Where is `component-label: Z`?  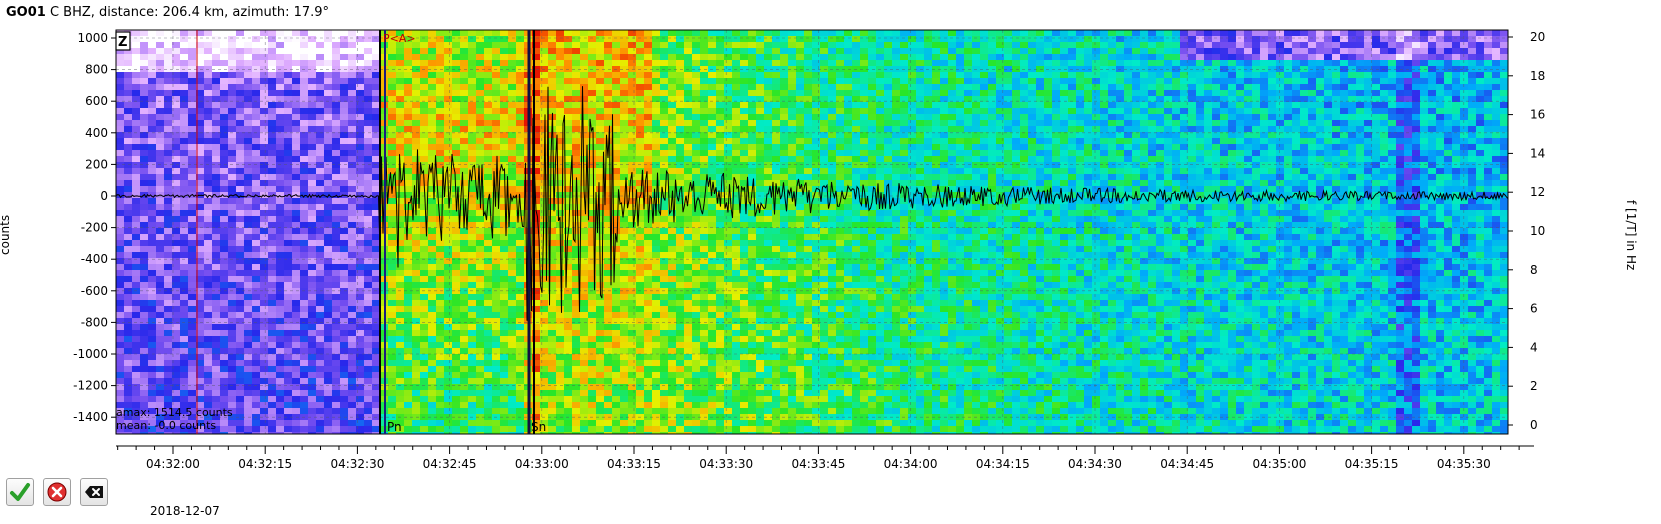
component-label: Z is located at coordinates (122, 42).